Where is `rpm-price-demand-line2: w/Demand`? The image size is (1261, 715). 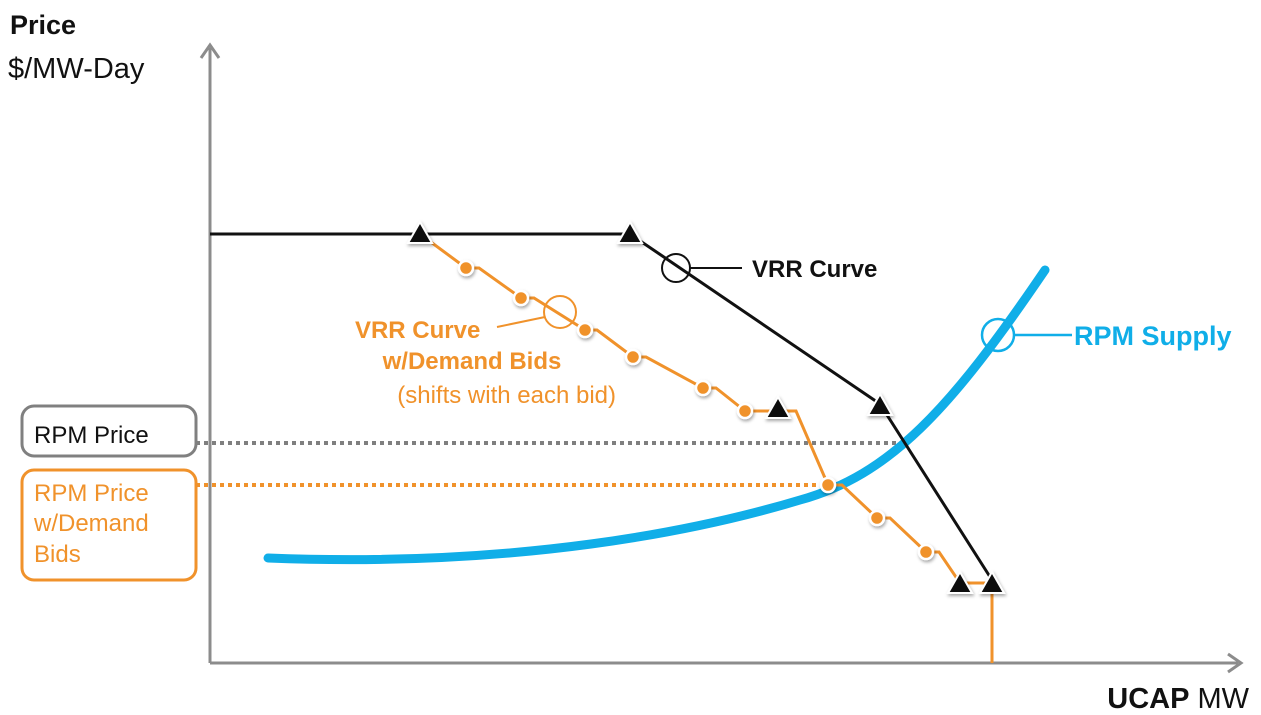 rpm-price-demand-line2: w/Demand is located at coordinates (91, 523).